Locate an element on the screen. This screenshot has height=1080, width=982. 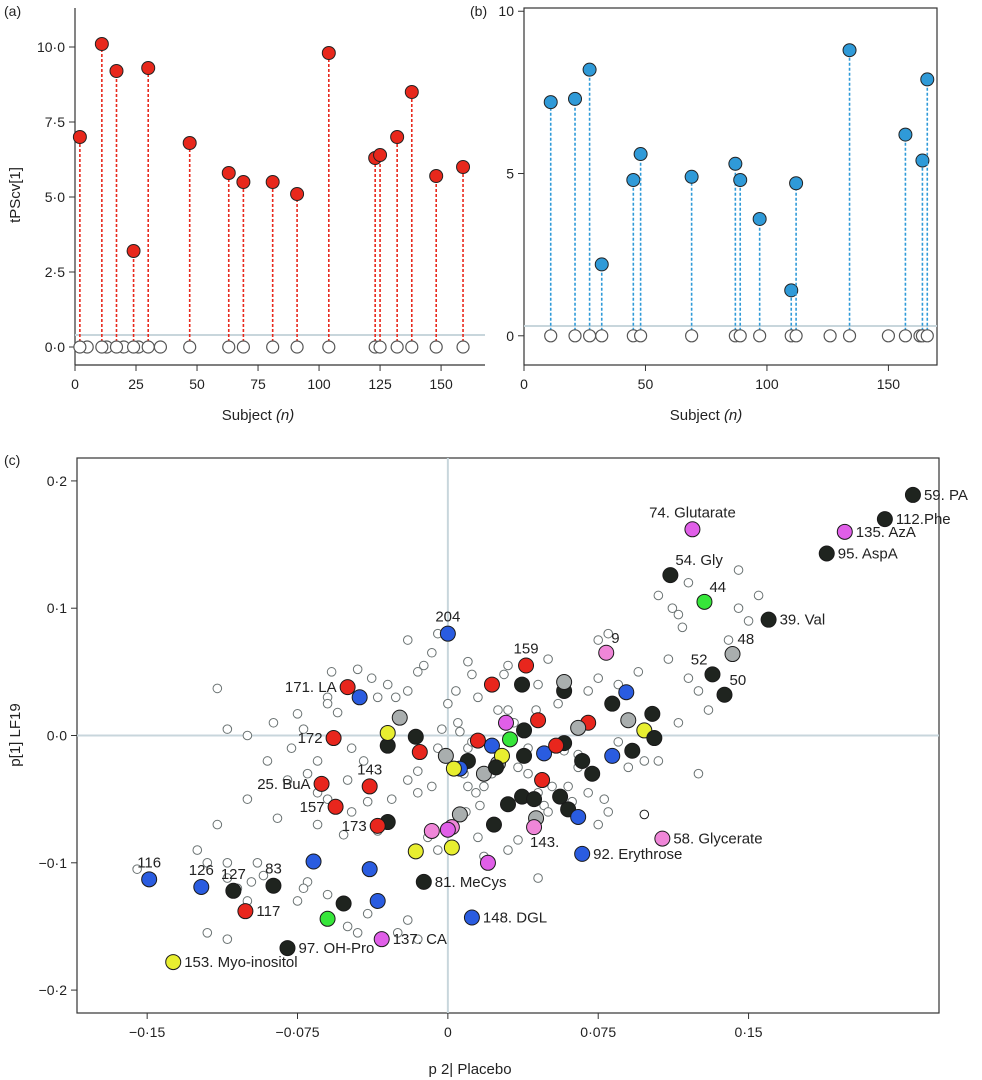
panel-c-point-label: 112.Phe is located at coordinates (923, 519).